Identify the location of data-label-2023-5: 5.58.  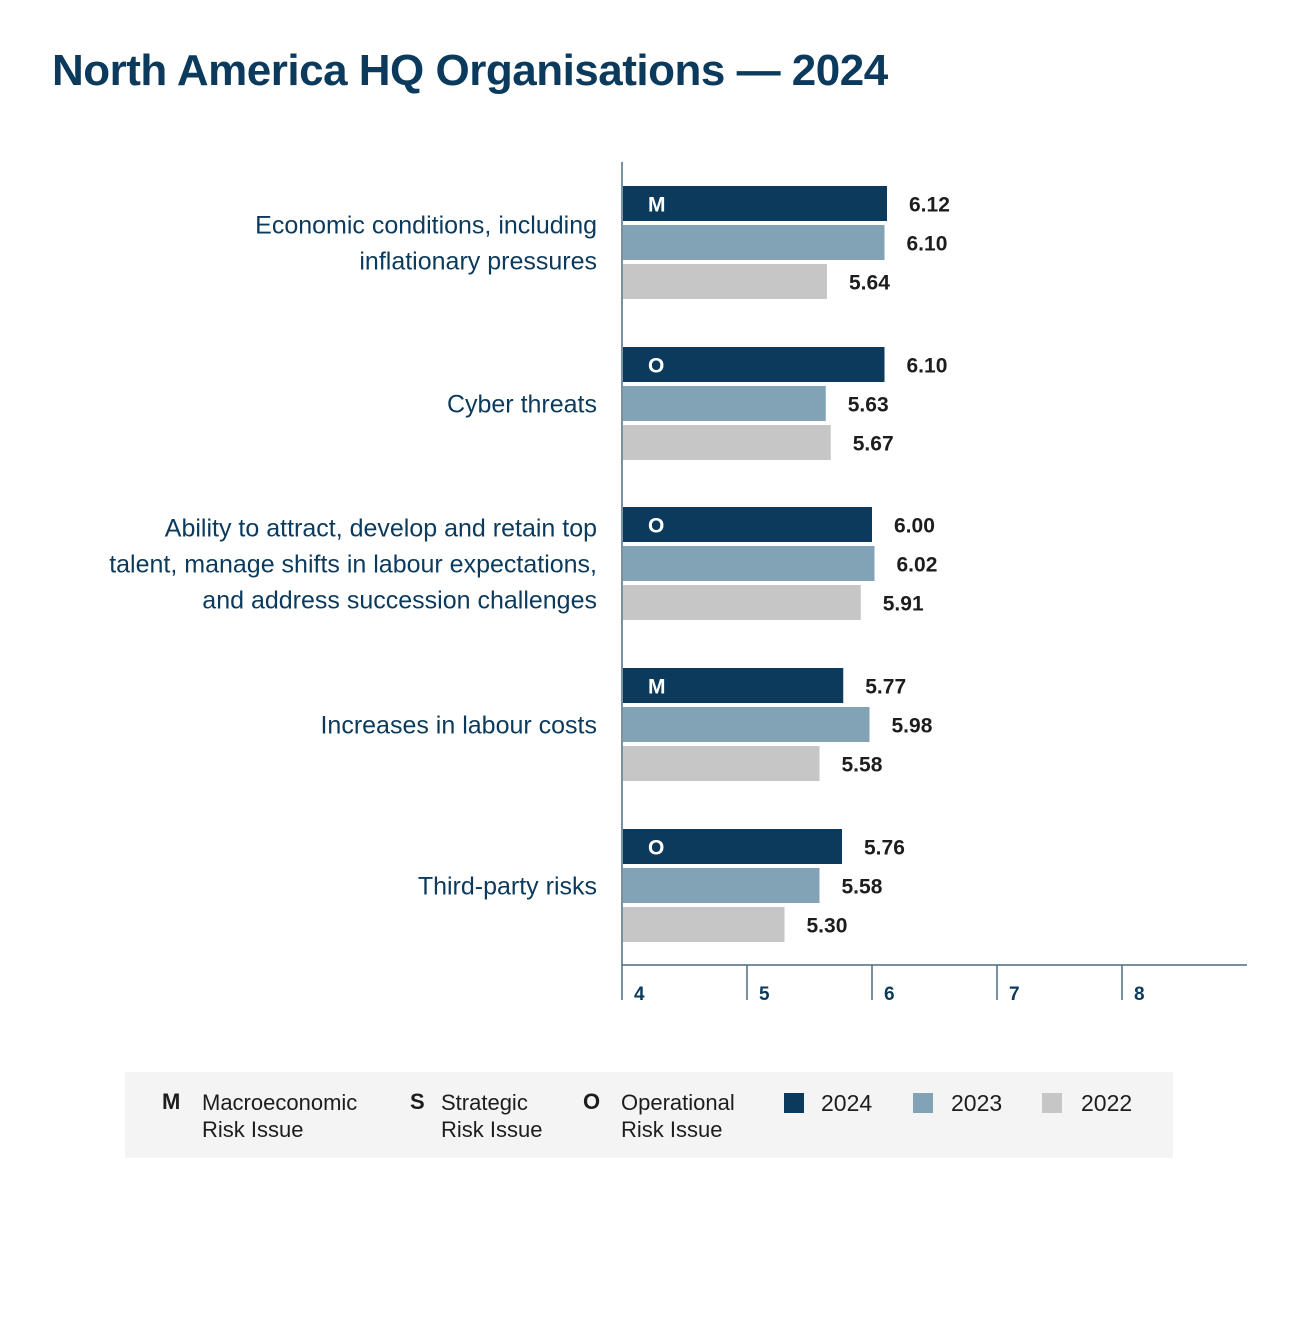
(862, 887).